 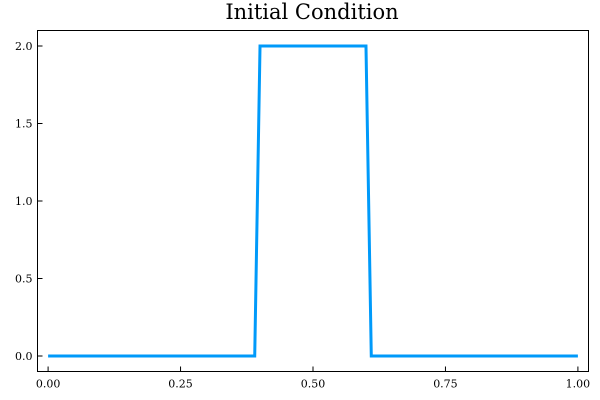 I want to click on x-tick-label: 0.00, so click(x=48, y=384).